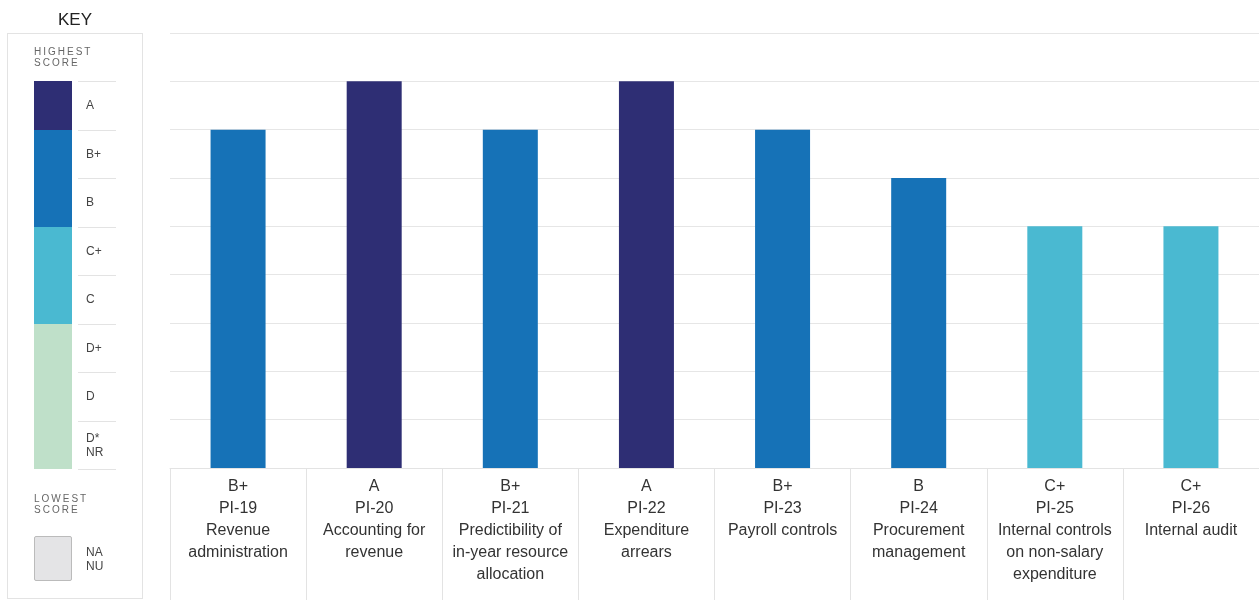 Image resolution: width=1259 pixels, height=600 pixels. I want to click on x-tick-label: B+ PI-23 Payroll controls, so click(782, 507).